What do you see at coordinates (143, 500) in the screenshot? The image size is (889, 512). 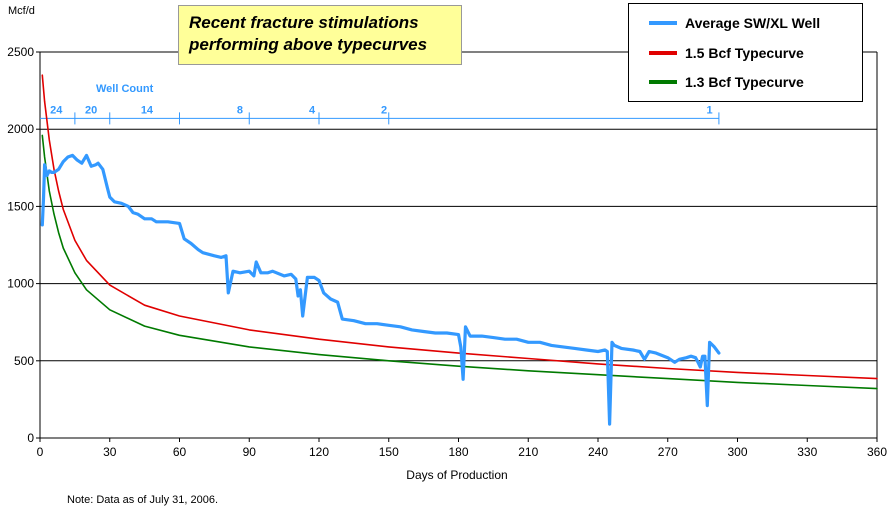 I see `footnote: Note: Data as of July 31, 2006.` at bounding box center [143, 500].